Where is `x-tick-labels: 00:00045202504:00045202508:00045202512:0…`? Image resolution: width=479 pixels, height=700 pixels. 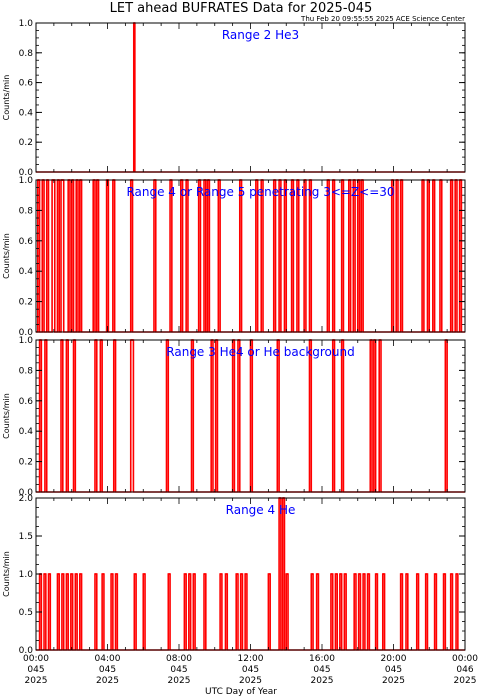
x-tick-labels: 00:00045202504:00045202508:00045202512:0… is located at coordinates (250, 670).